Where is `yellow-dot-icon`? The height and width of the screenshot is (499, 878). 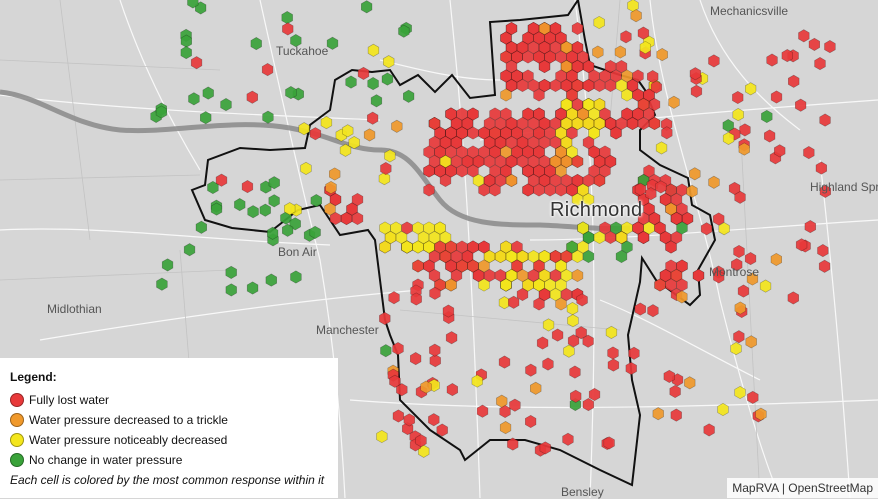 yellow-dot-icon is located at coordinates (17, 440).